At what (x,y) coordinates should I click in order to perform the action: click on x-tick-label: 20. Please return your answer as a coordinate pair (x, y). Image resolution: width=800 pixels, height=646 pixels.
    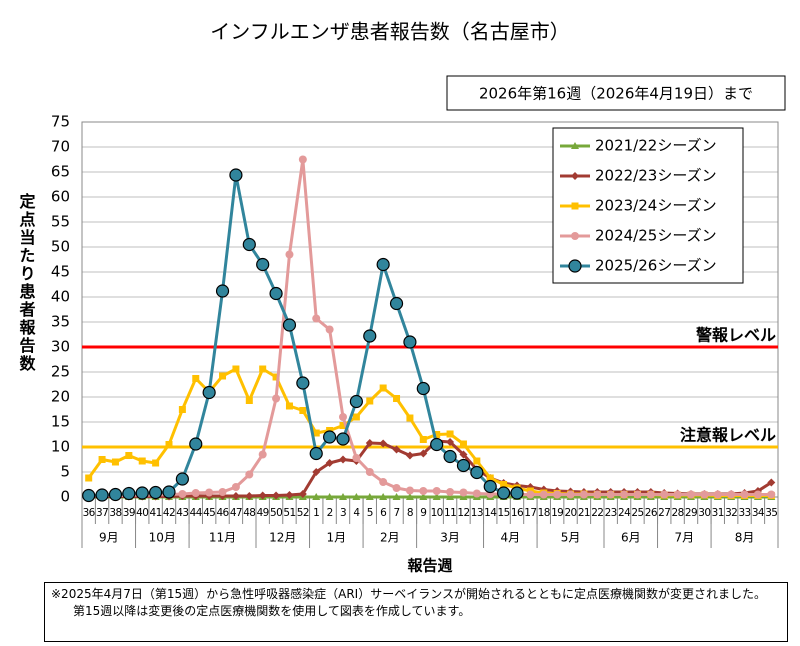
    Looking at the image, I should click on (570, 513).